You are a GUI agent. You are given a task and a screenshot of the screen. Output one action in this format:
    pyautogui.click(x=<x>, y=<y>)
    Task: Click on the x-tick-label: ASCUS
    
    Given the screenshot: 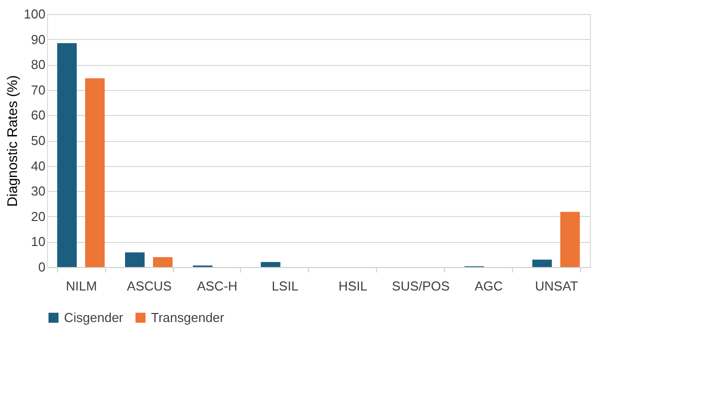 What is the action you would take?
    pyautogui.click(x=149, y=286)
    